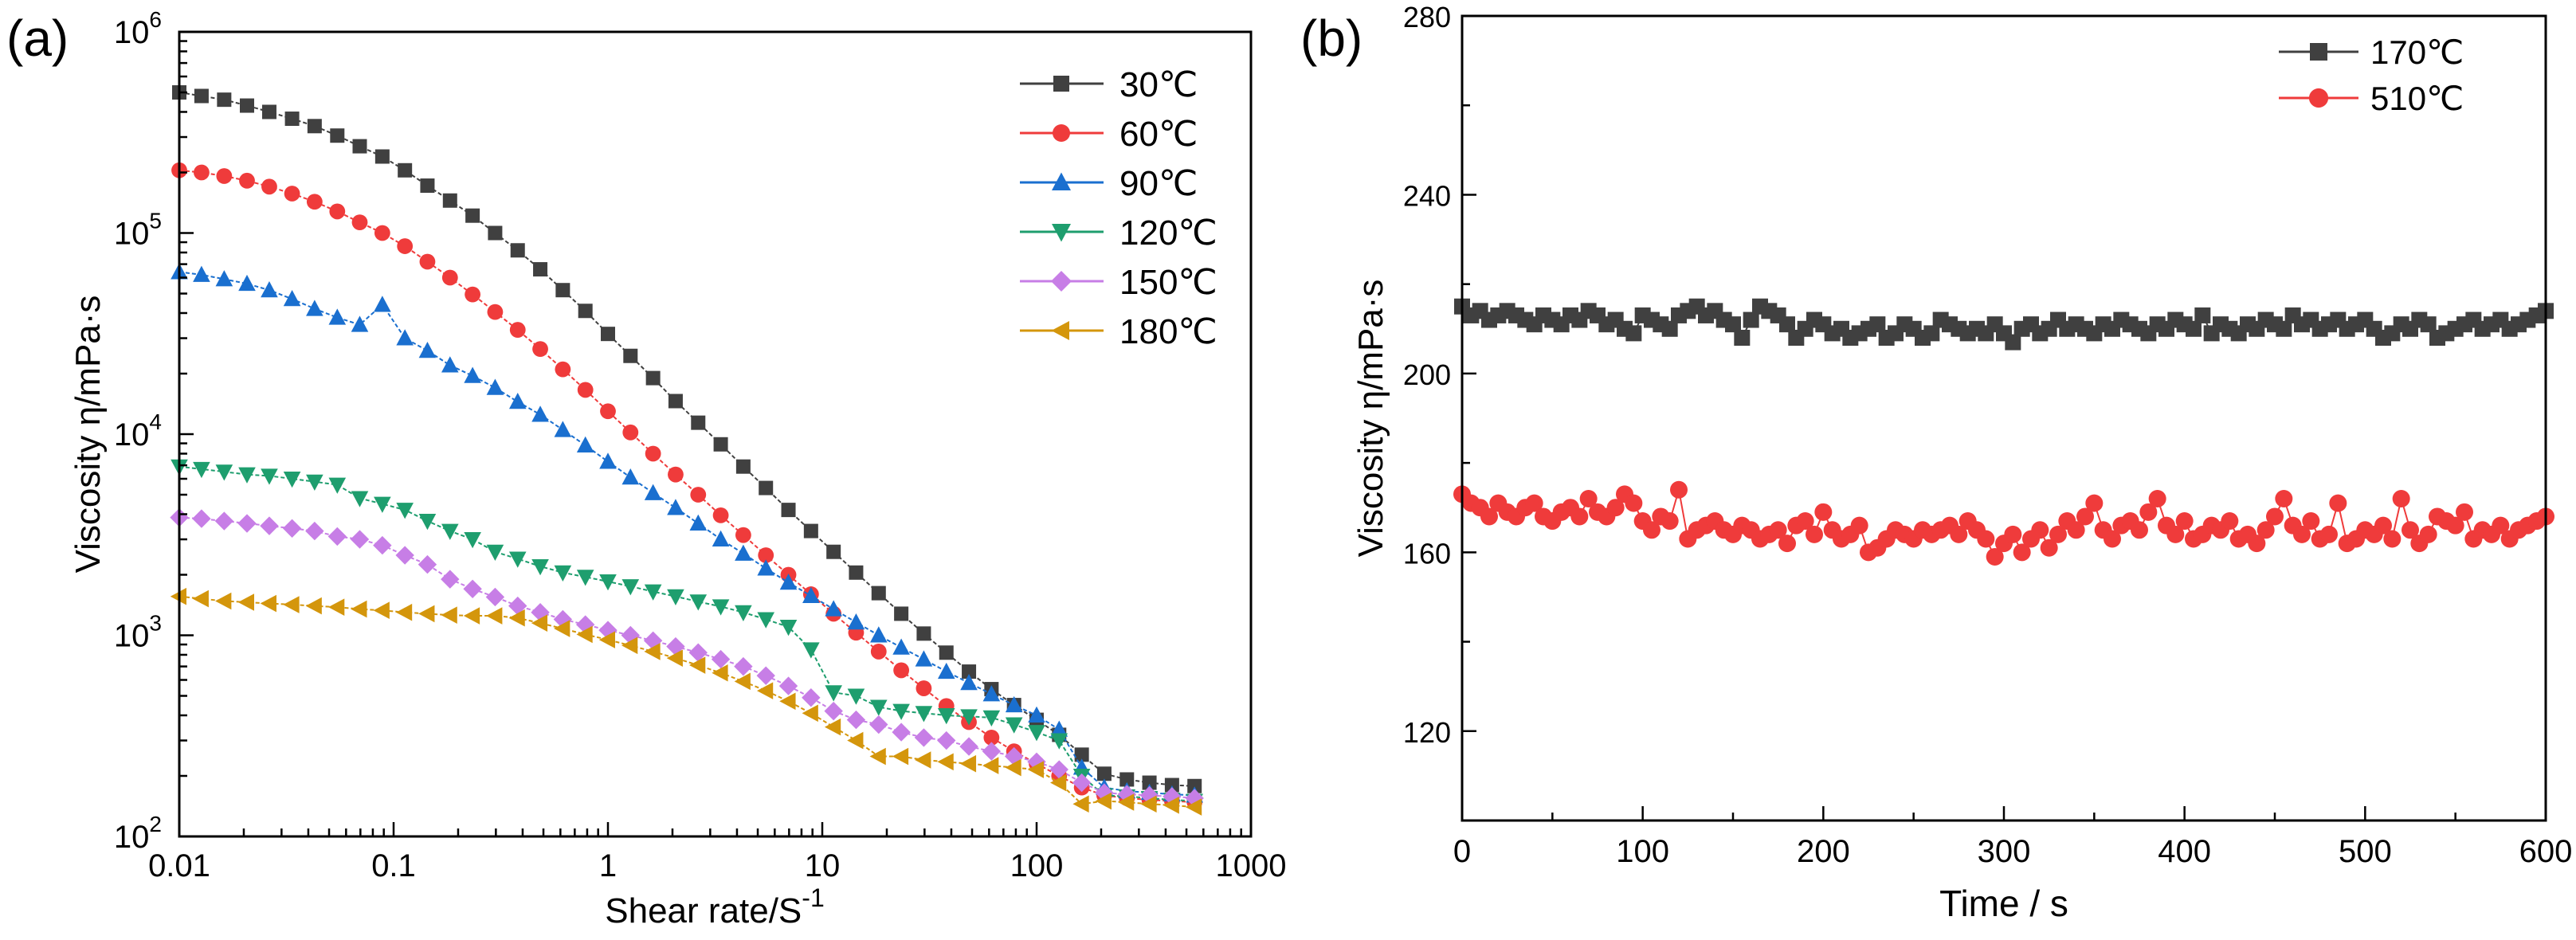 This screenshot has width=2576, height=940. What do you see at coordinates (1251, 865) in the screenshot?
I see `x-tick-label: 1000` at bounding box center [1251, 865].